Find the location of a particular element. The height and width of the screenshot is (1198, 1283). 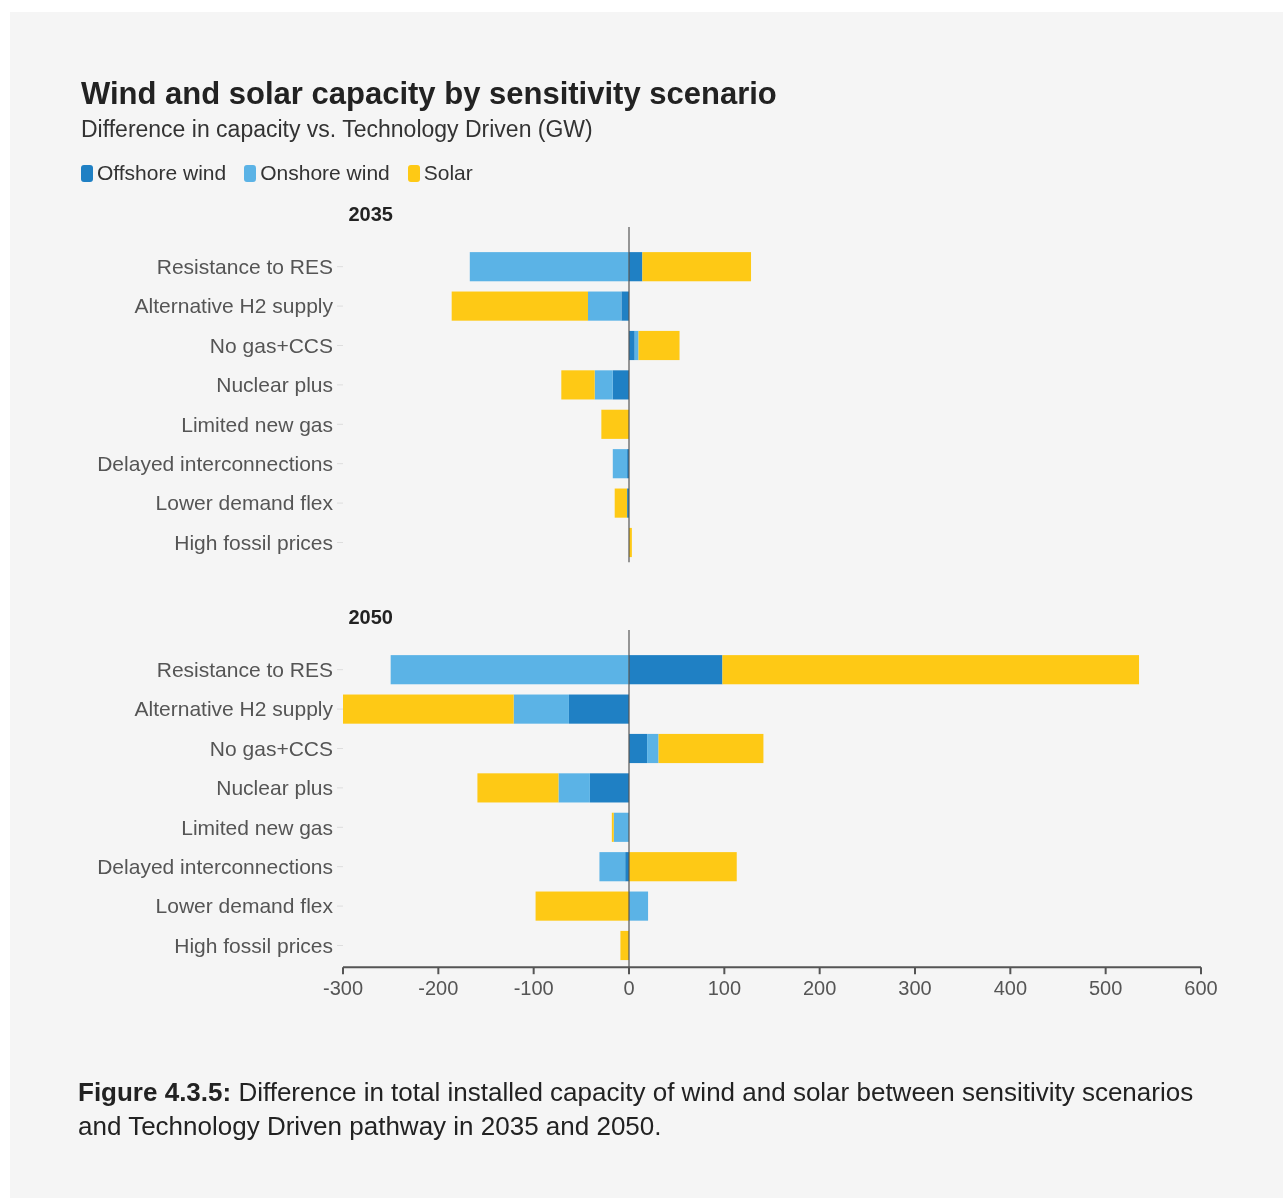

chart-title: Wind and solar capacity by sensitivity scenario is located at coordinates (429, 94).